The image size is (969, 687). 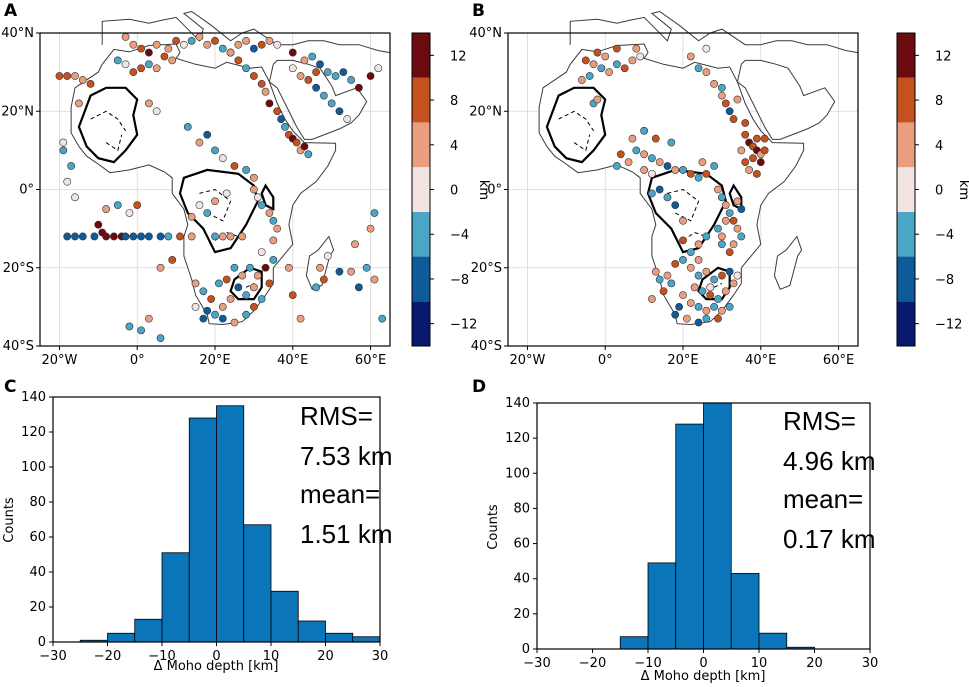 I want to click on x-tick-label: 0°, so click(x=137, y=360).